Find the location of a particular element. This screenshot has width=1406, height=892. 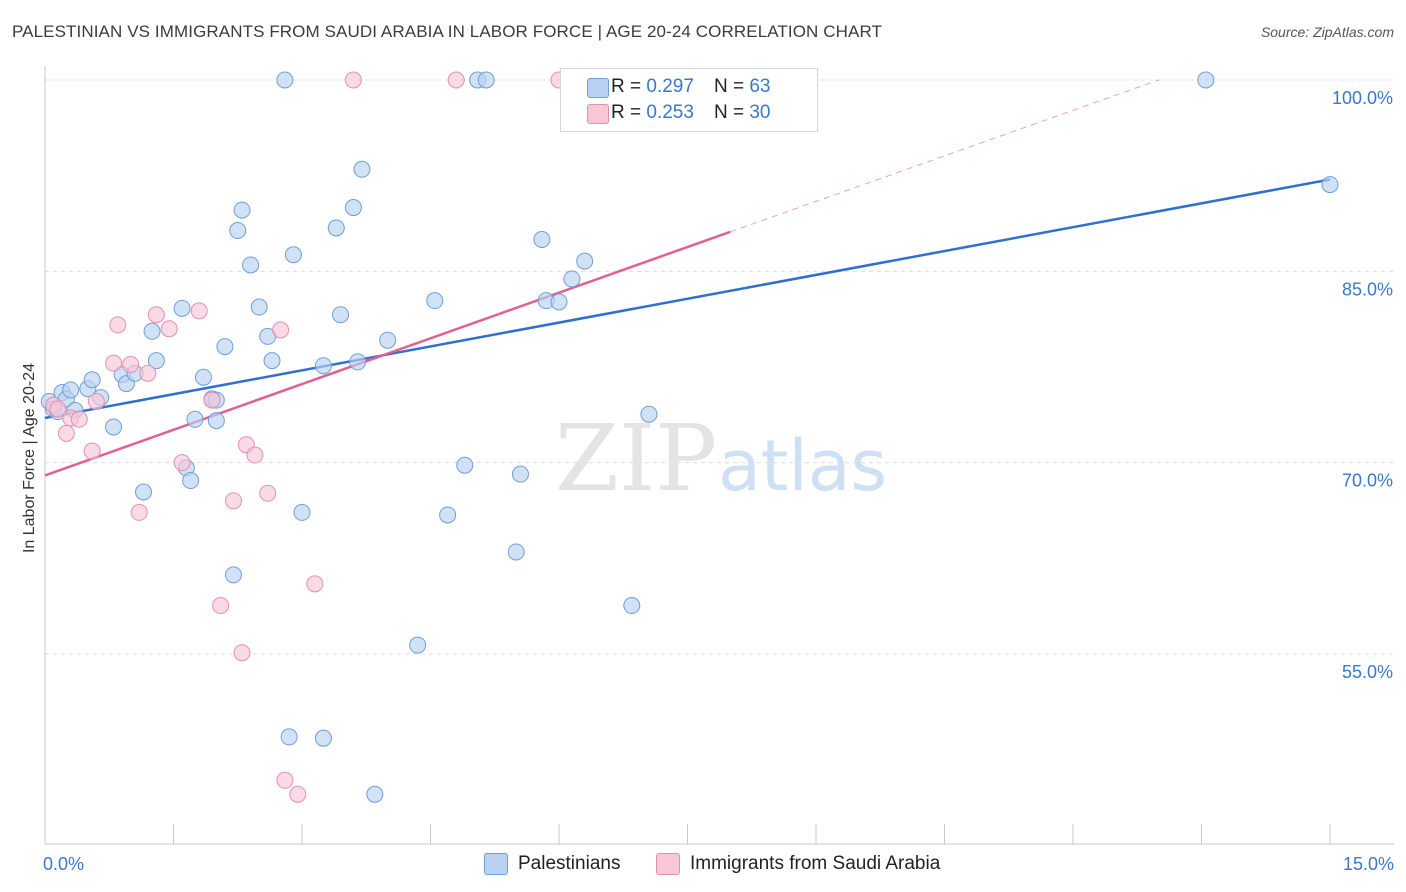

legend-label: Palestinians is located at coordinates (569, 863).